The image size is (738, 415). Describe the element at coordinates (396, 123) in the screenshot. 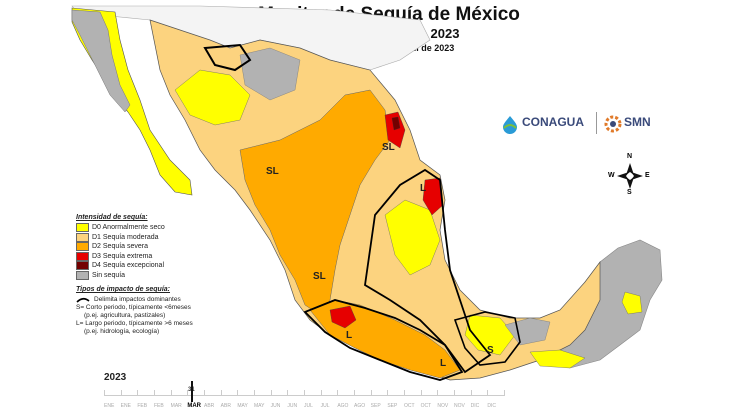

I see `d4-tamaulipas` at that location.